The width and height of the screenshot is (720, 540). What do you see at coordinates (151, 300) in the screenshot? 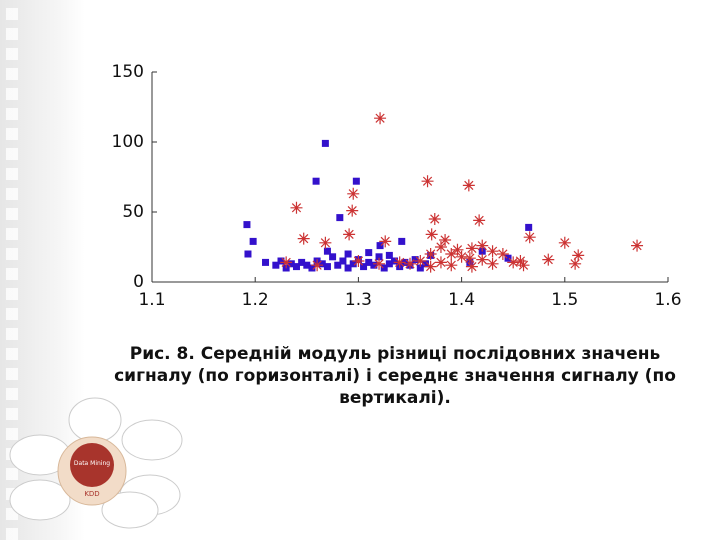
I see `x-tick-label: 1.1` at bounding box center [151, 300].